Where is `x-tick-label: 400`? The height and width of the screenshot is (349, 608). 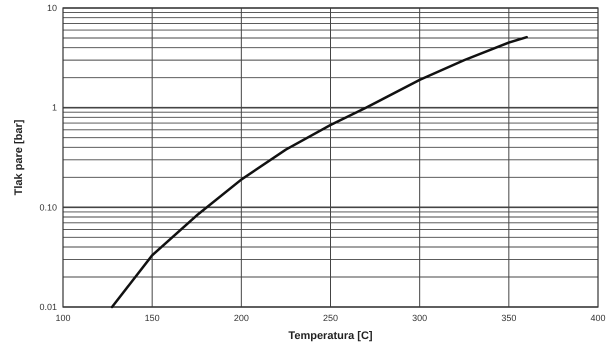 x-tick-label: 400 is located at coordinates (598, 318).